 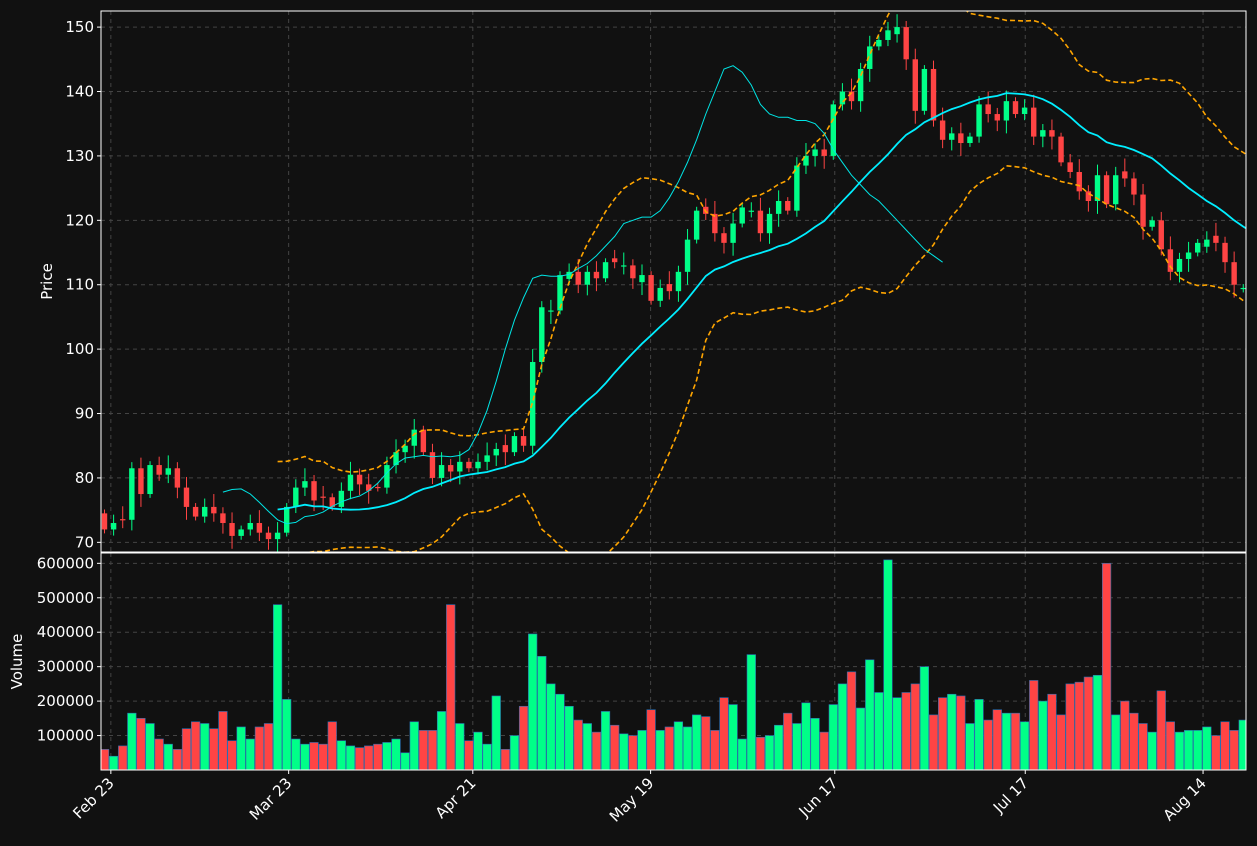 What do you see at coordinates (79, 220) in the screenshot?
I see `price-ytick-label: 120` at bounding box center [79, 220].